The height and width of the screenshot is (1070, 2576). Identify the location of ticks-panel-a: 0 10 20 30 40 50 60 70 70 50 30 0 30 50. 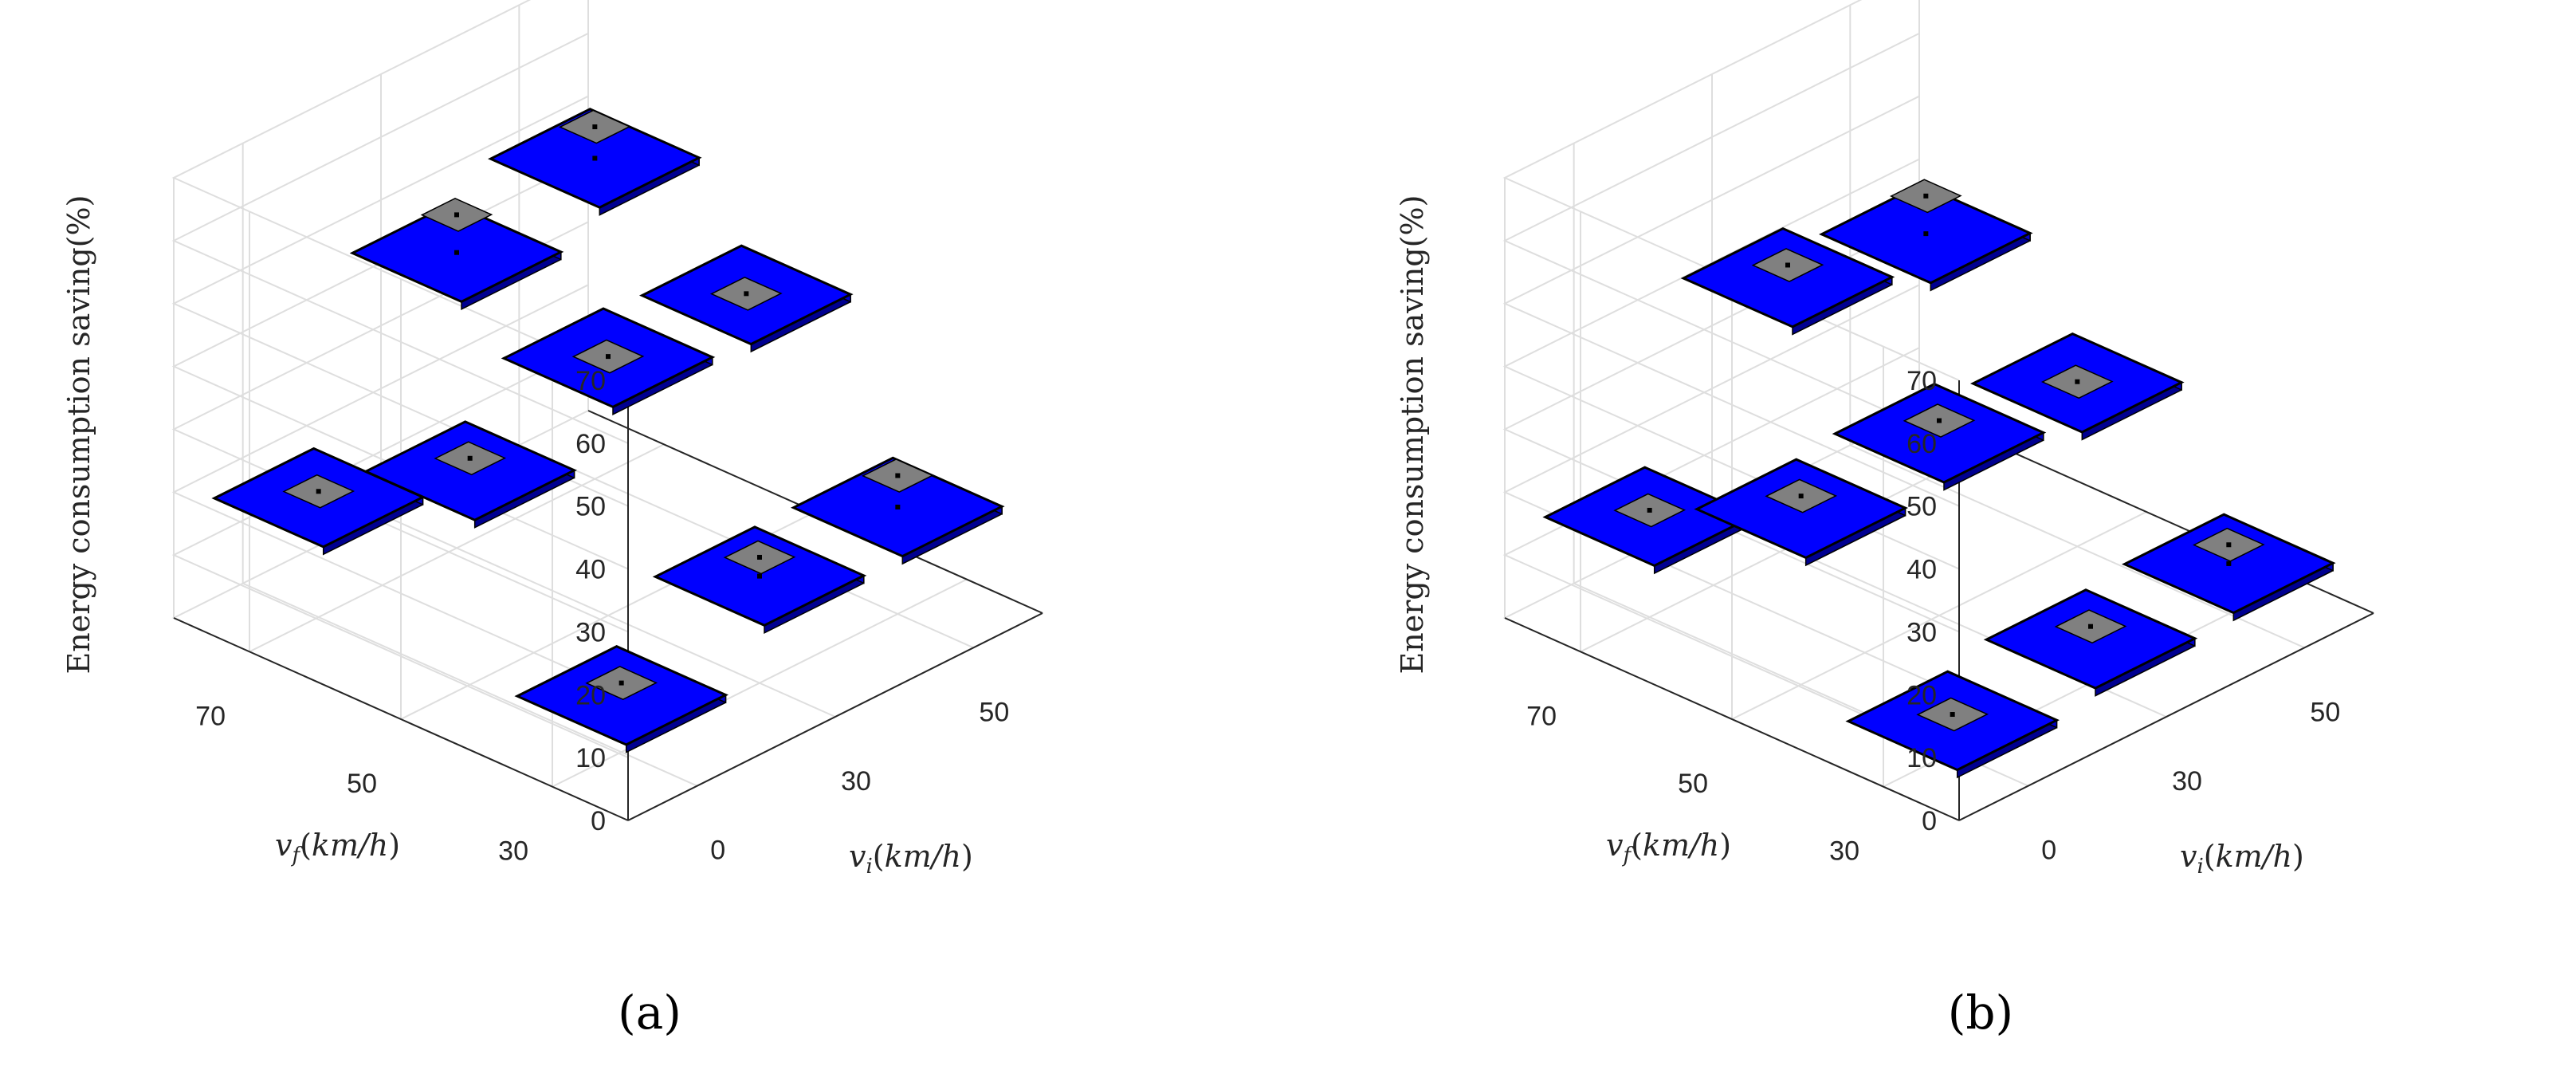
(602, 616).